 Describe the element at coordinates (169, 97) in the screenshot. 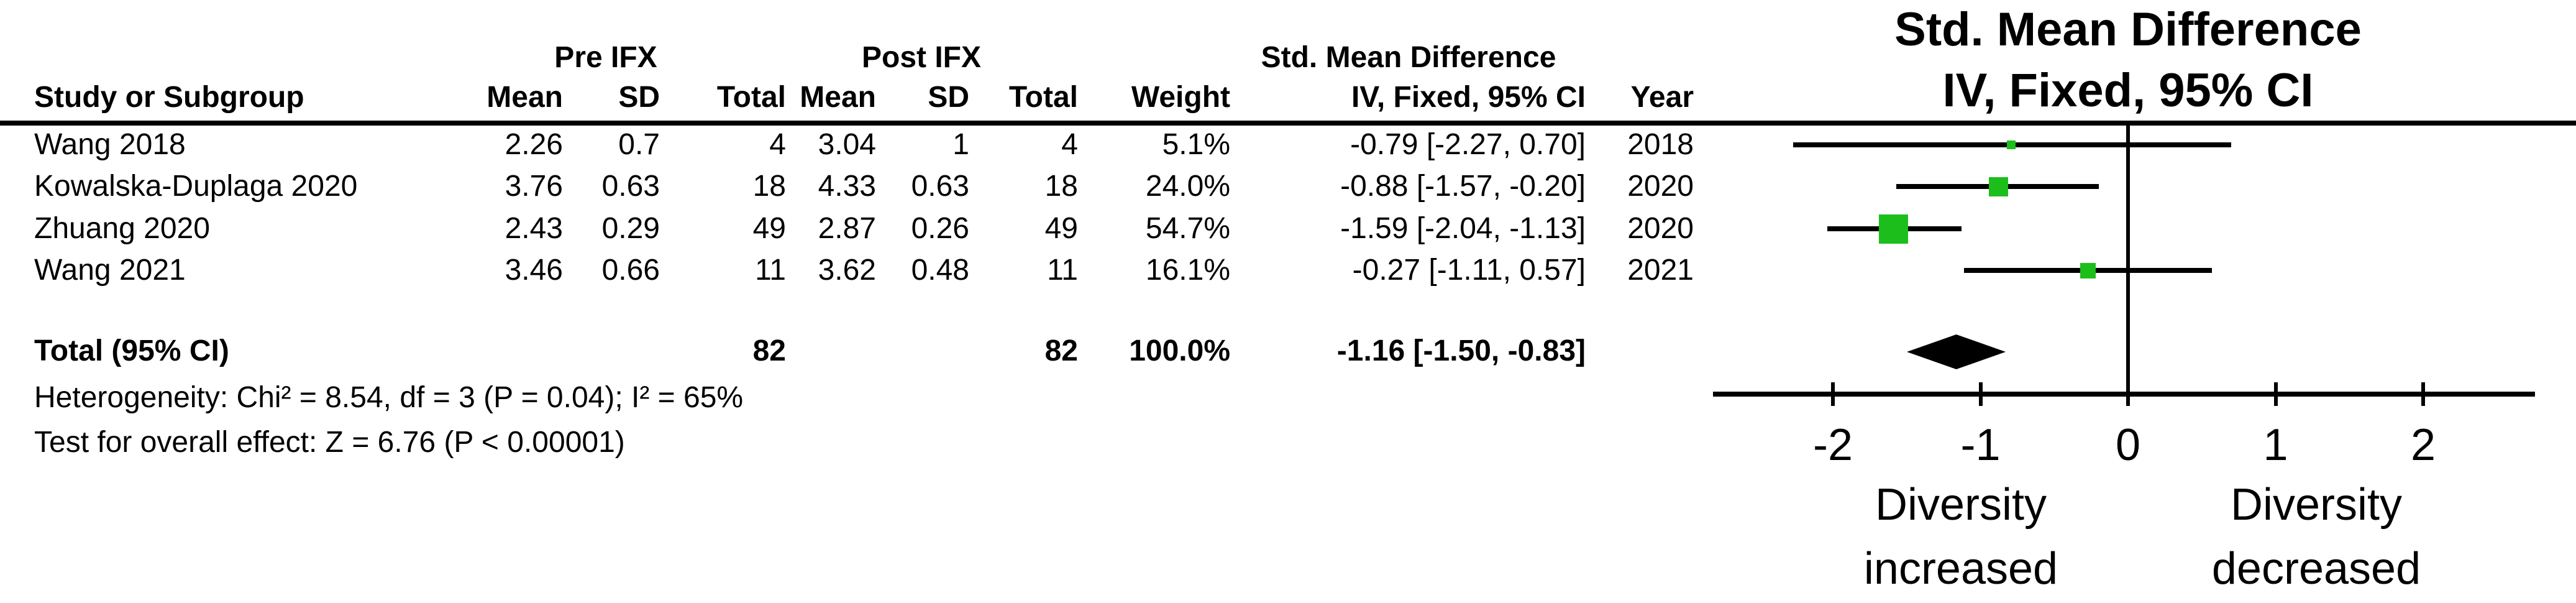

I see `col-header-study: Study or Subgroup` at that location.